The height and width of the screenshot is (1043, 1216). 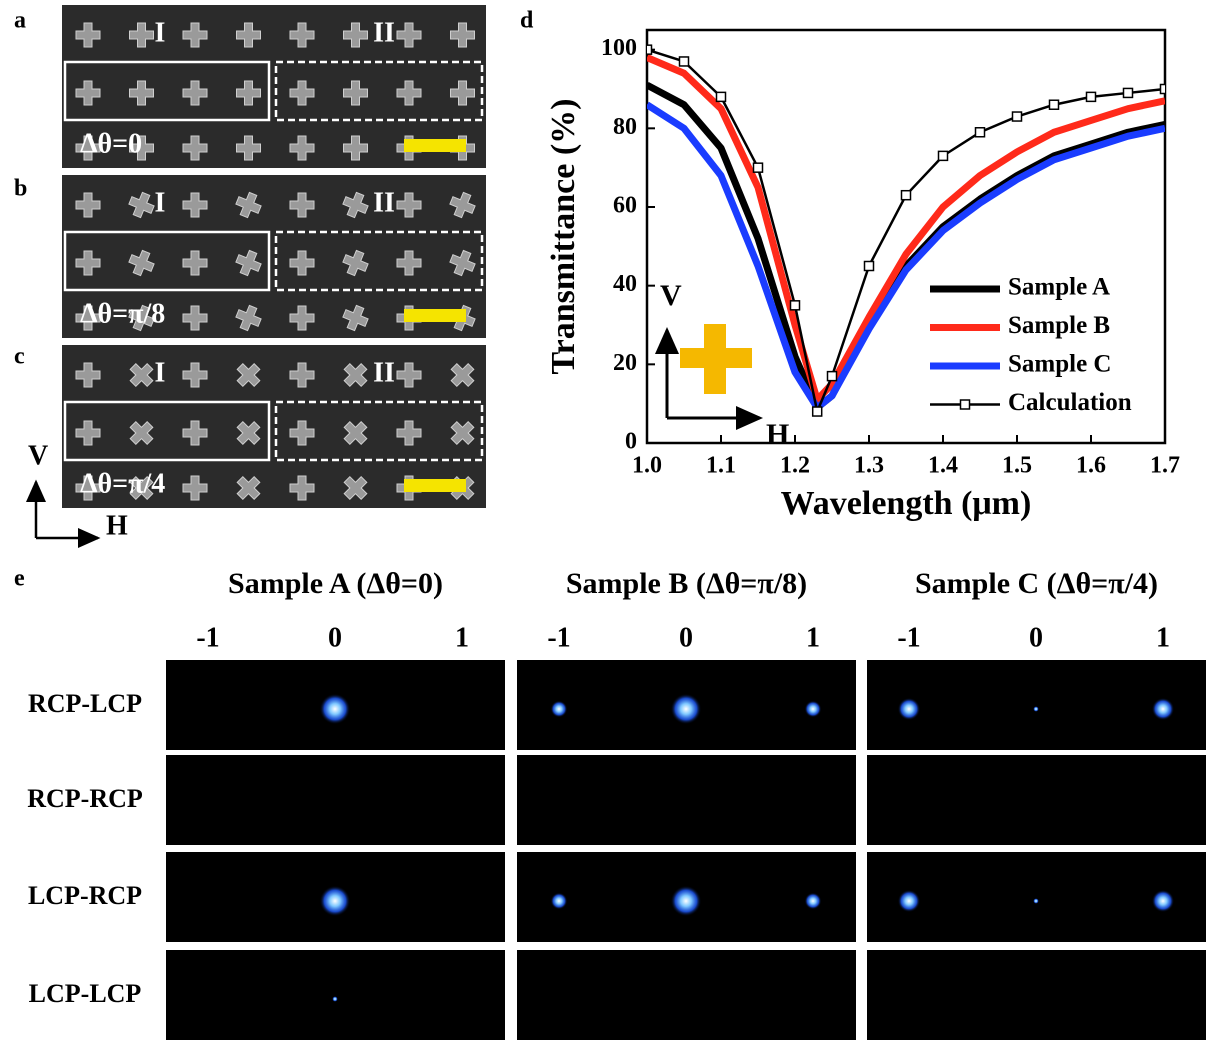 I want to click on legend-label: Sample B, so click(x=1059, y=325).